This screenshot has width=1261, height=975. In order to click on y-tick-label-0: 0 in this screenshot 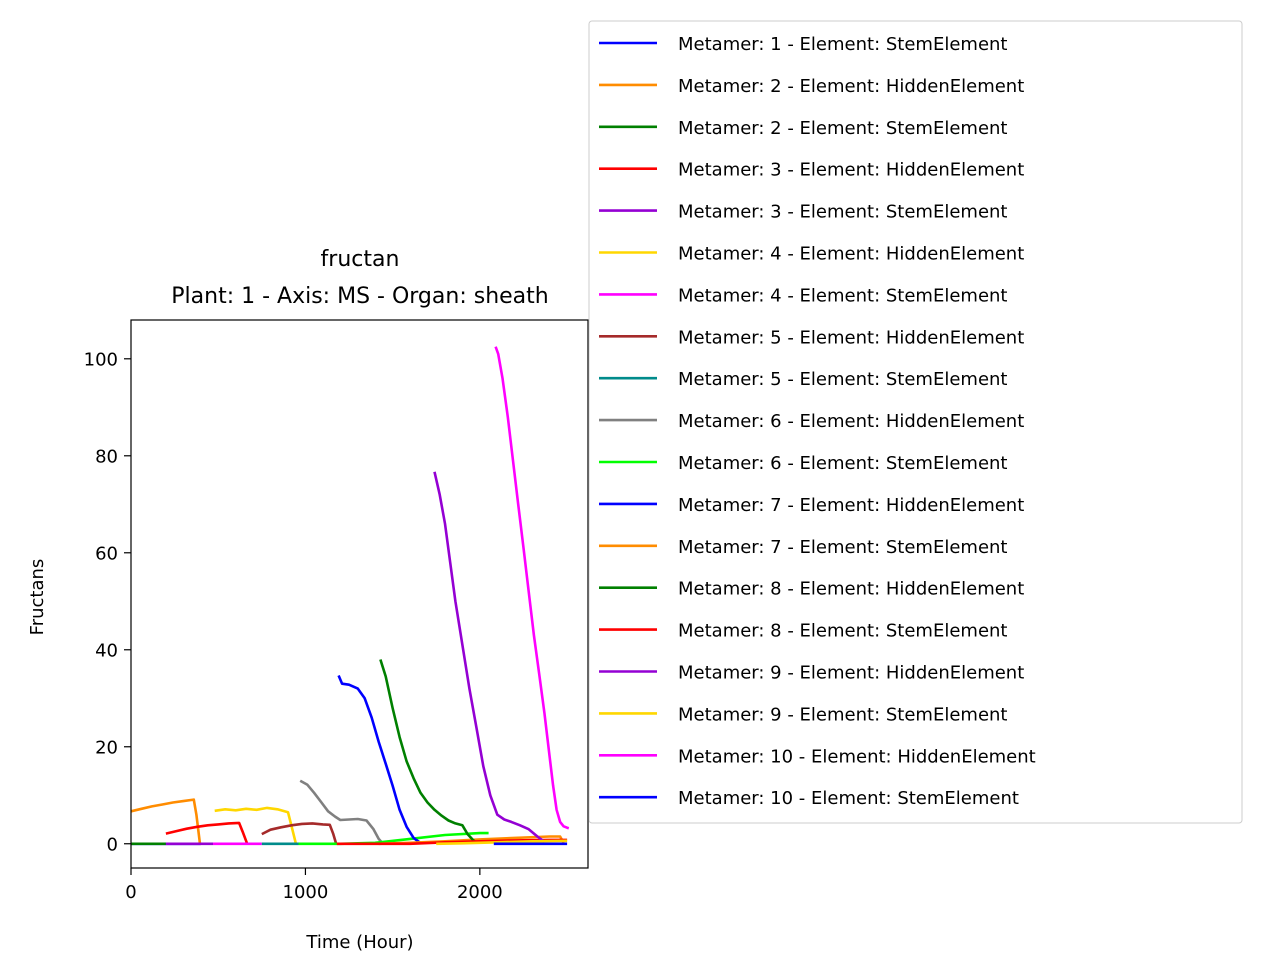, I will do `click(112, 844)`.